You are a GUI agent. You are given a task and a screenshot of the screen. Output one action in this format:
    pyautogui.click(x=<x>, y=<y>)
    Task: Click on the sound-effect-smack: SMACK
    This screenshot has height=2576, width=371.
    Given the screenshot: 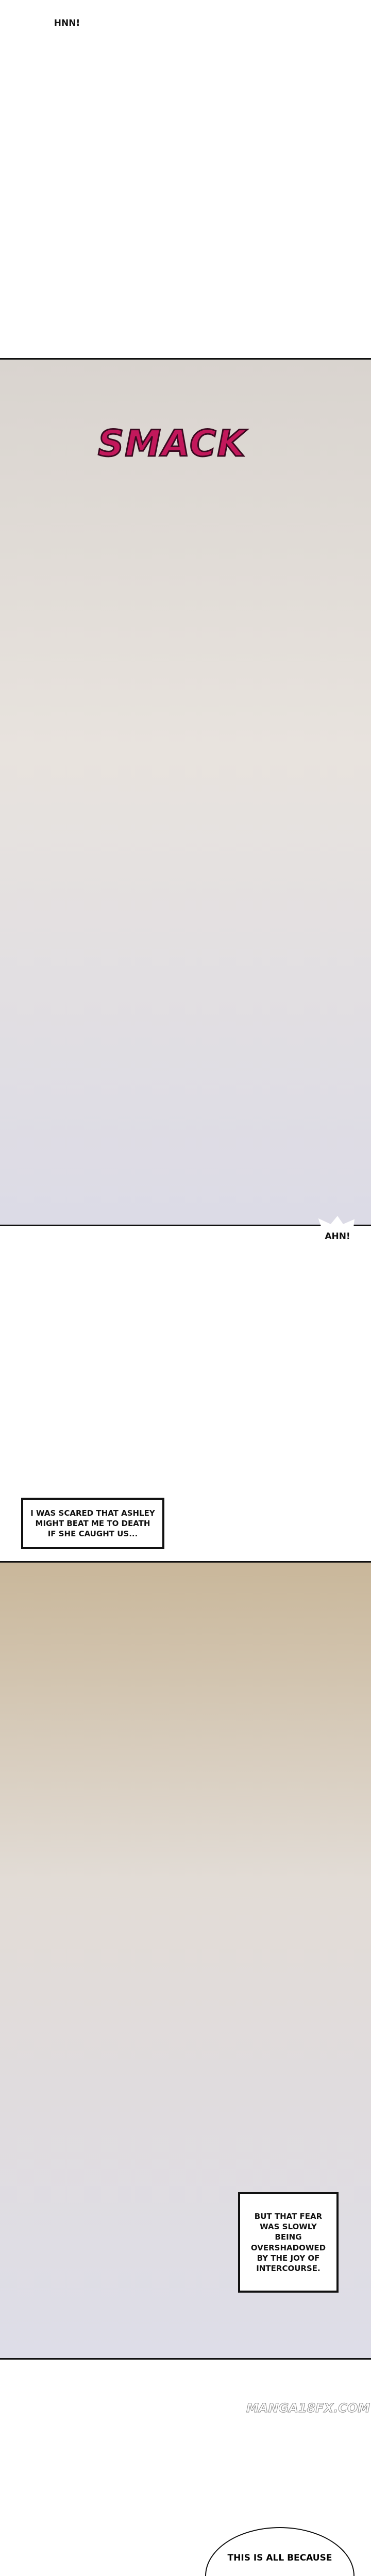 What is the action you would take?
    pyautogui.click(x=171, y=444)
    